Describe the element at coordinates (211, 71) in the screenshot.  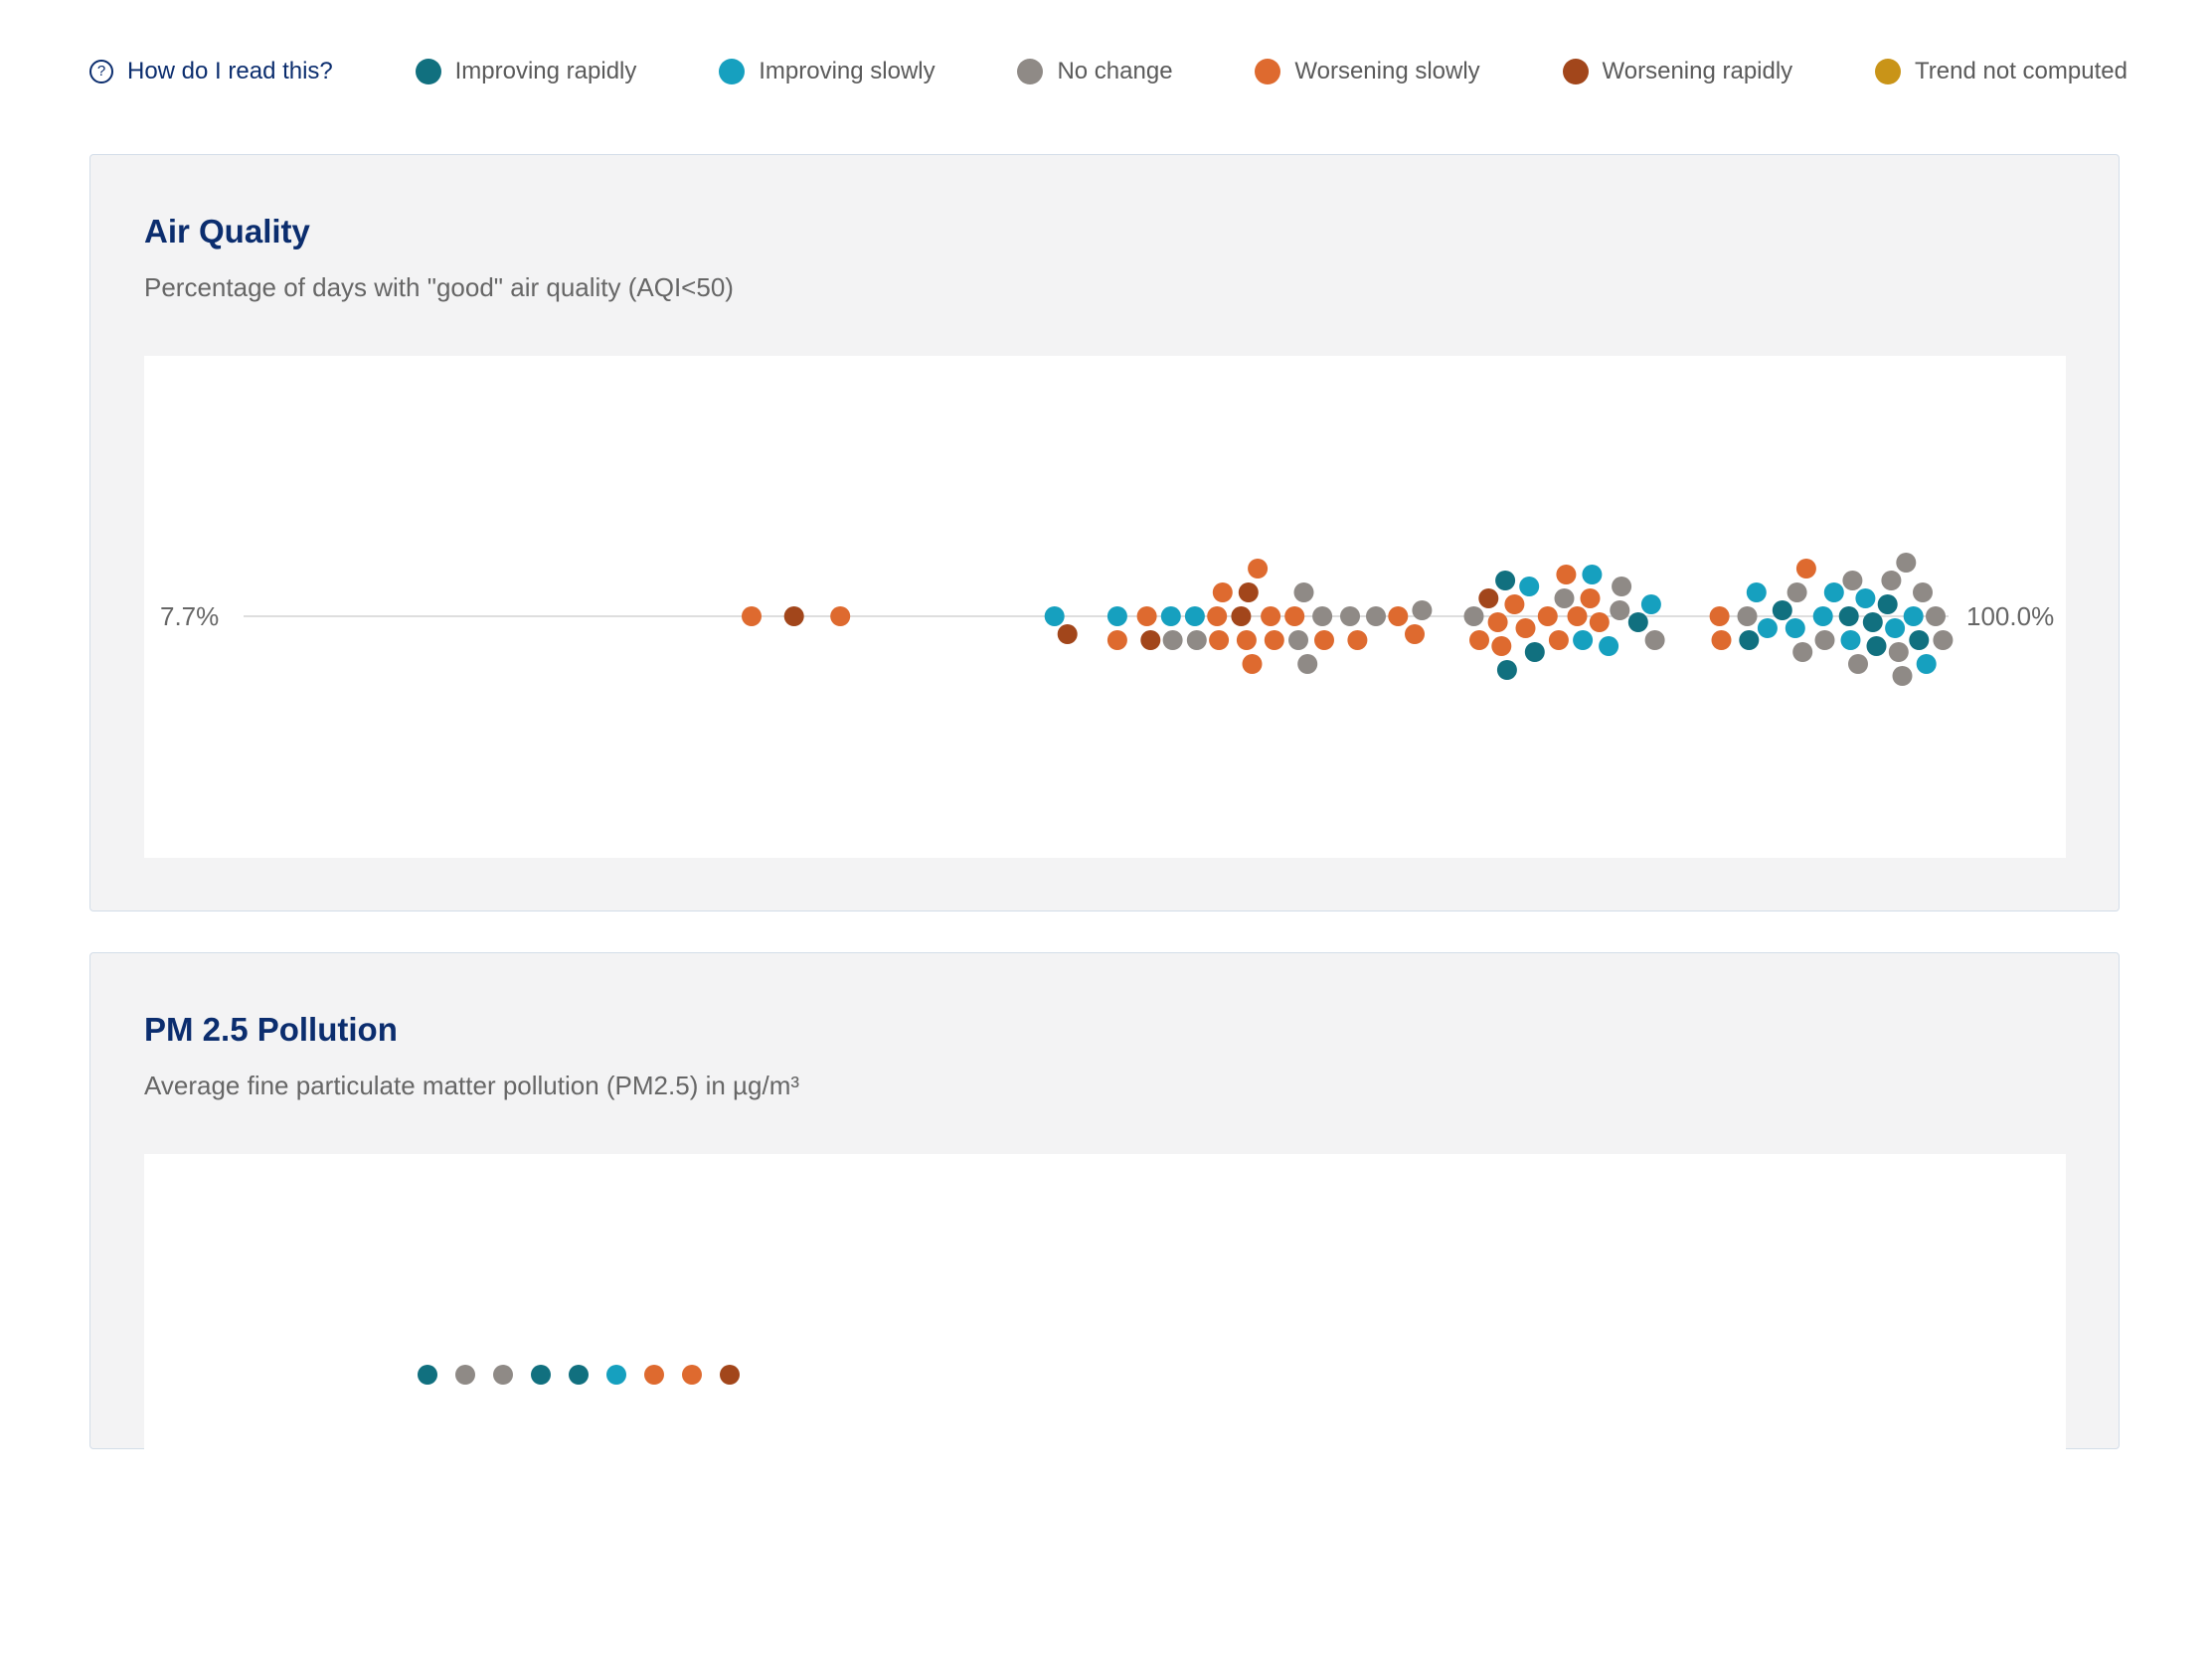
I see `how-to-read-link: ? How do I read this?` at that location.